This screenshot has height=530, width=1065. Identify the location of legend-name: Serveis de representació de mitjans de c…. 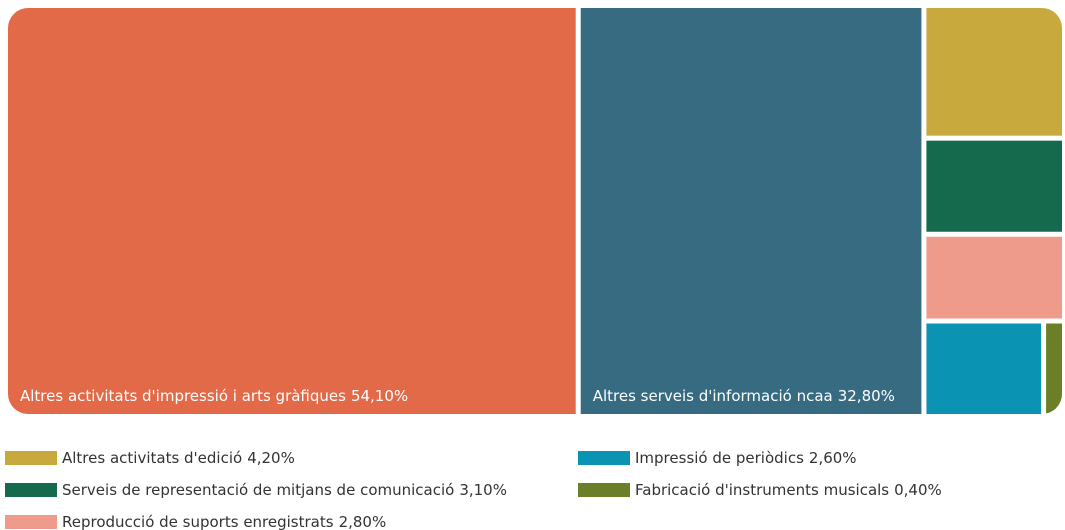
(258, 490).